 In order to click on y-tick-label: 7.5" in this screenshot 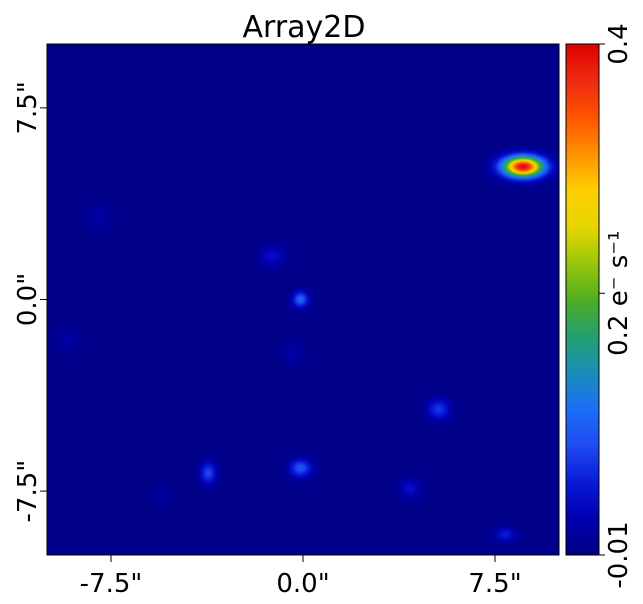, I will do `click(28, 107)`.